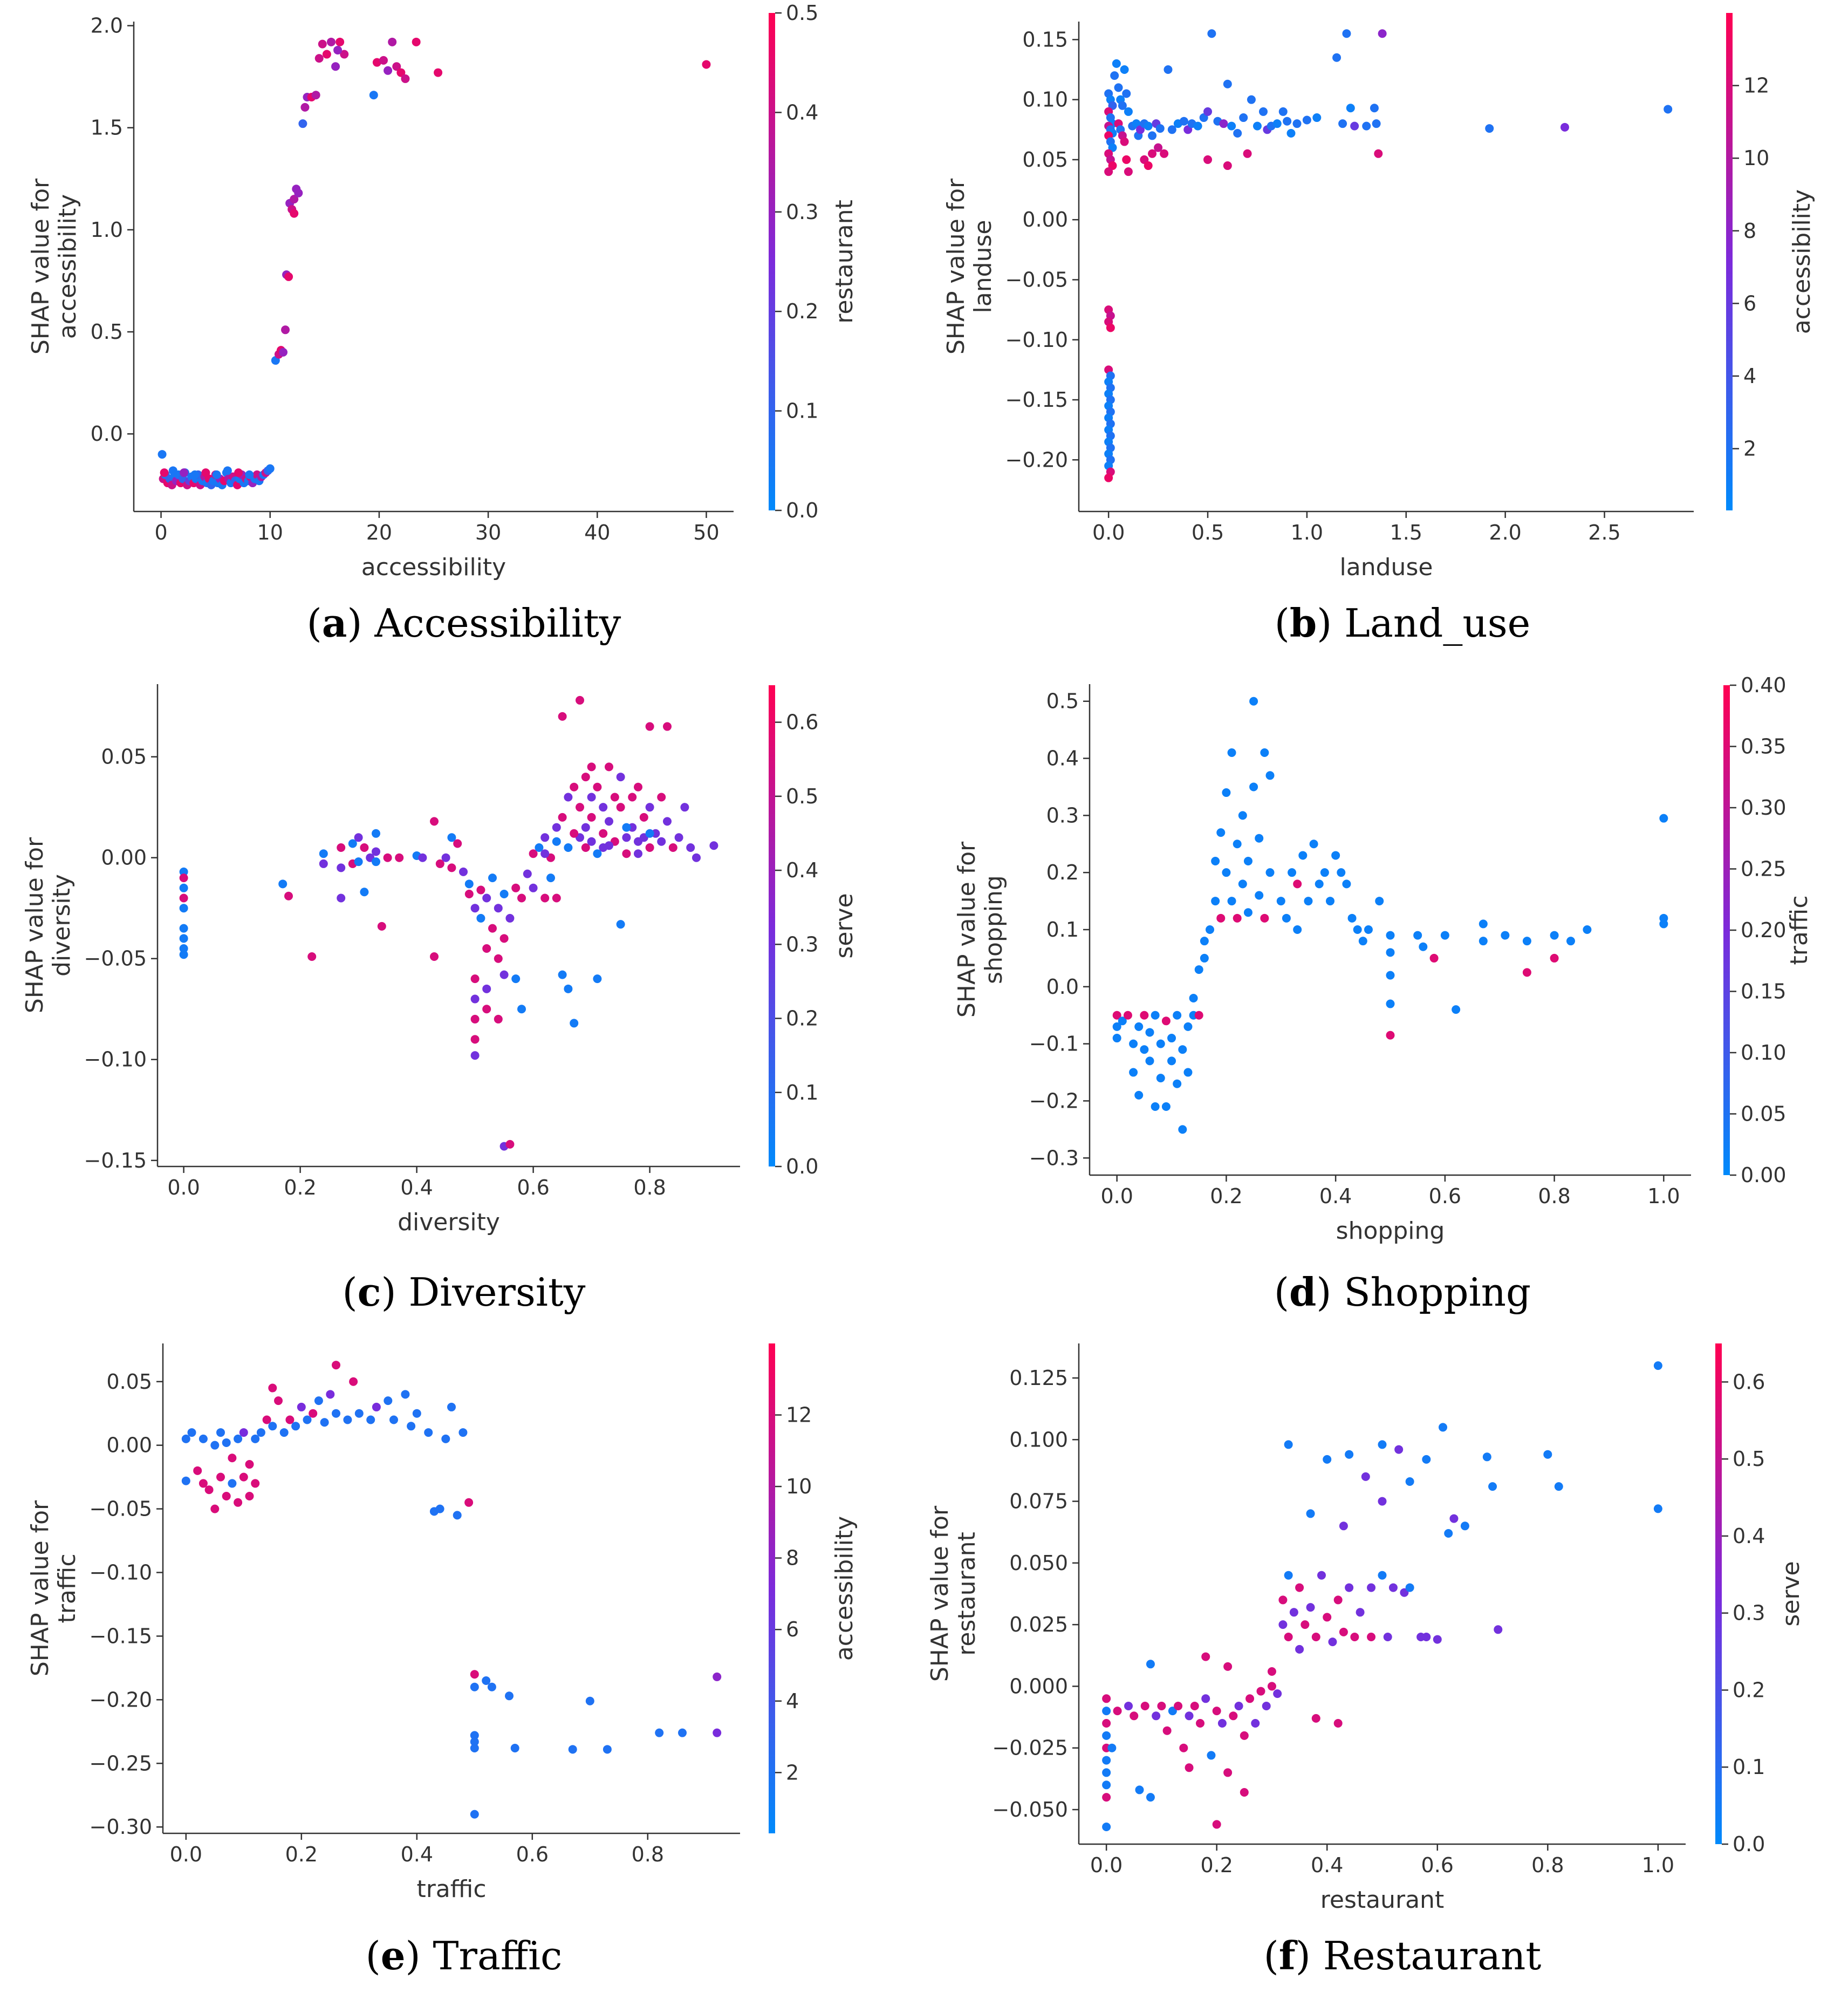 The width and height of the screenshot is (1848, 2006). Describe the element at coordinates (1039, 1501) in the screenshot. I see `y-tick-label: 0.075` at that location.